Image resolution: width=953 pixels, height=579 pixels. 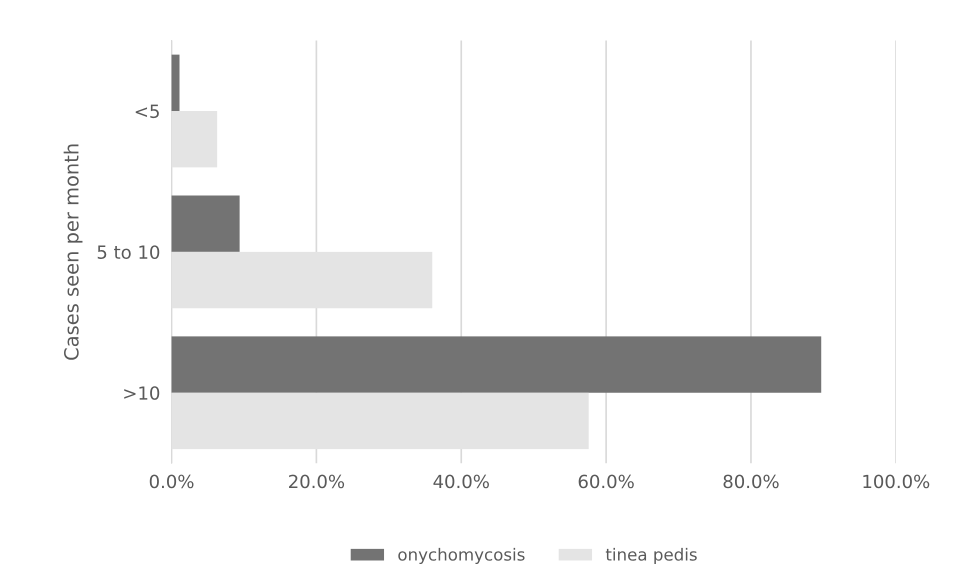 What do you see at coordinates (606, 481) in the screenshot?
I see `x-tick-label: 60.0%` at bounding box center [606, 481].